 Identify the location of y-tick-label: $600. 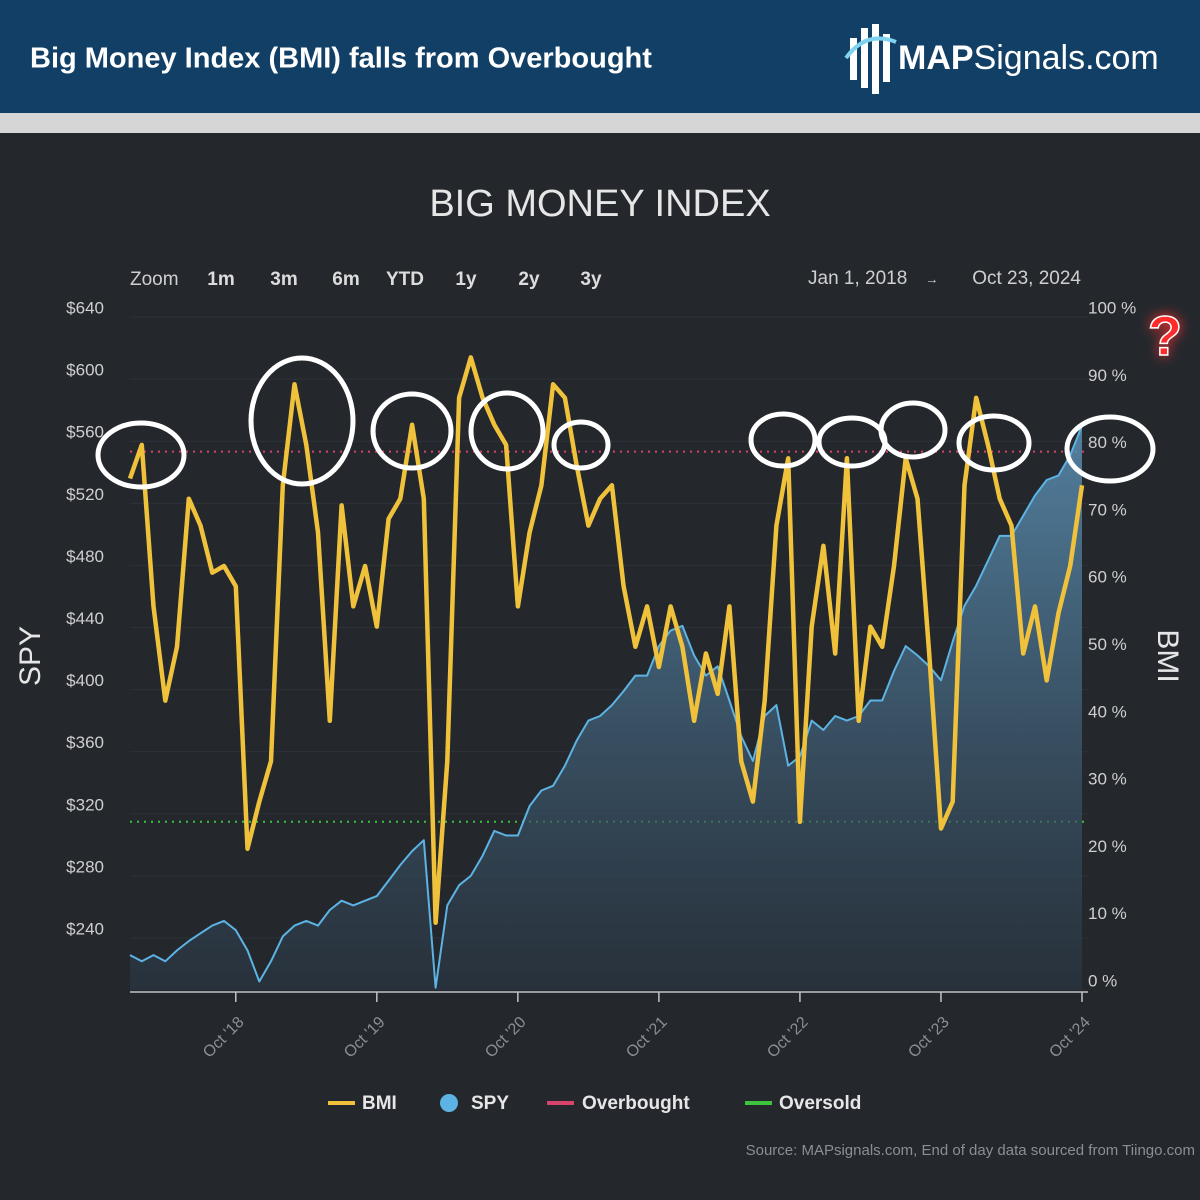
(85, 370).